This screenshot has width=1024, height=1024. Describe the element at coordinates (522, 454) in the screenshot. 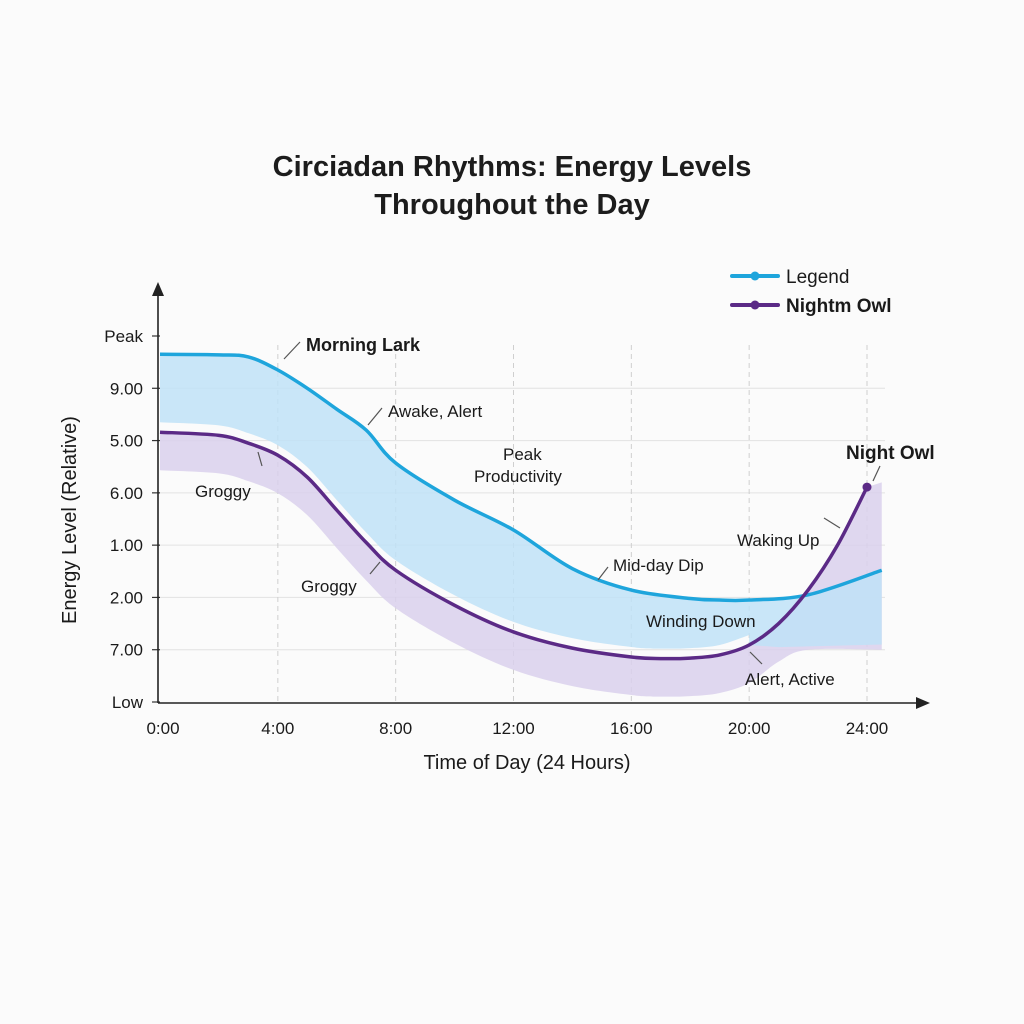

I see `annotation-label: Peak` at that location.